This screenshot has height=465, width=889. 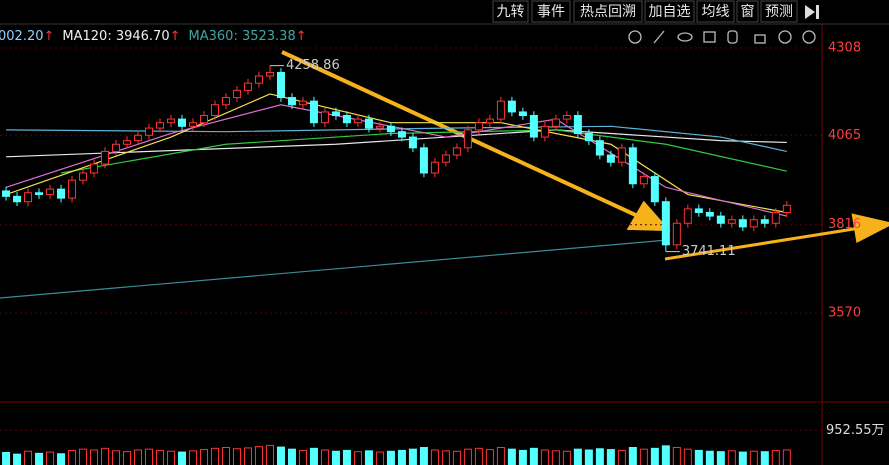 What do you see at coordinates (760, 39) in the screenshot?
I see `lock-icon` at bounding box center [760, 39].